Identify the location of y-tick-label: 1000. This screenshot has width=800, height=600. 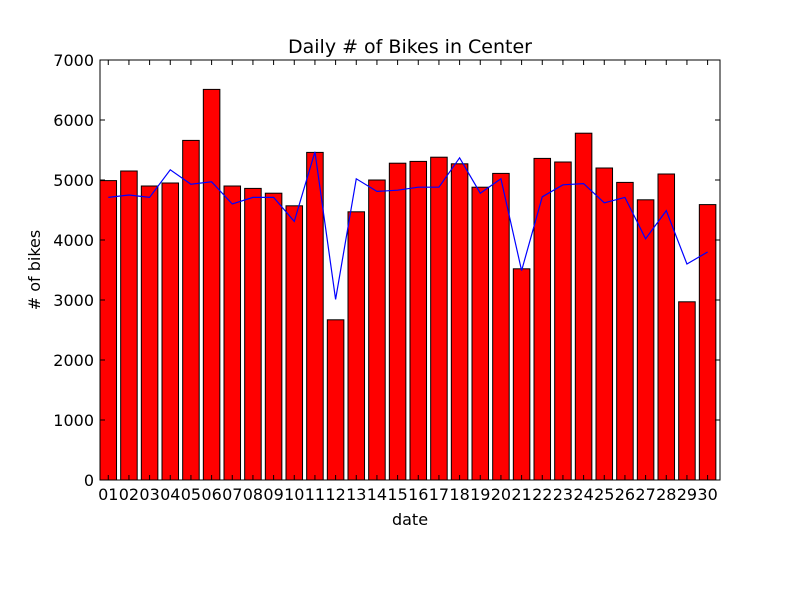
(73, 420).